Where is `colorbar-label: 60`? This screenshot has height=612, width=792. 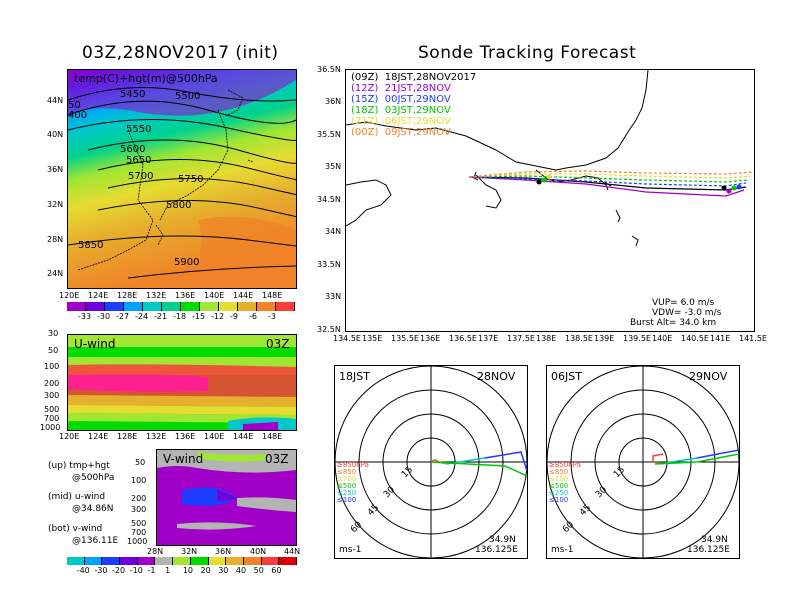
colorbar-label: 60 is located at coordinates (276, 570).